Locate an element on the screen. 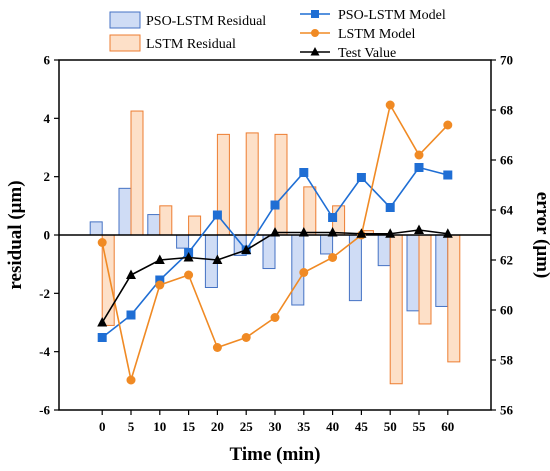 This screenshot has width=550, height=471. legend-swatch-lstm-residual is located at coordinates (125, 43).